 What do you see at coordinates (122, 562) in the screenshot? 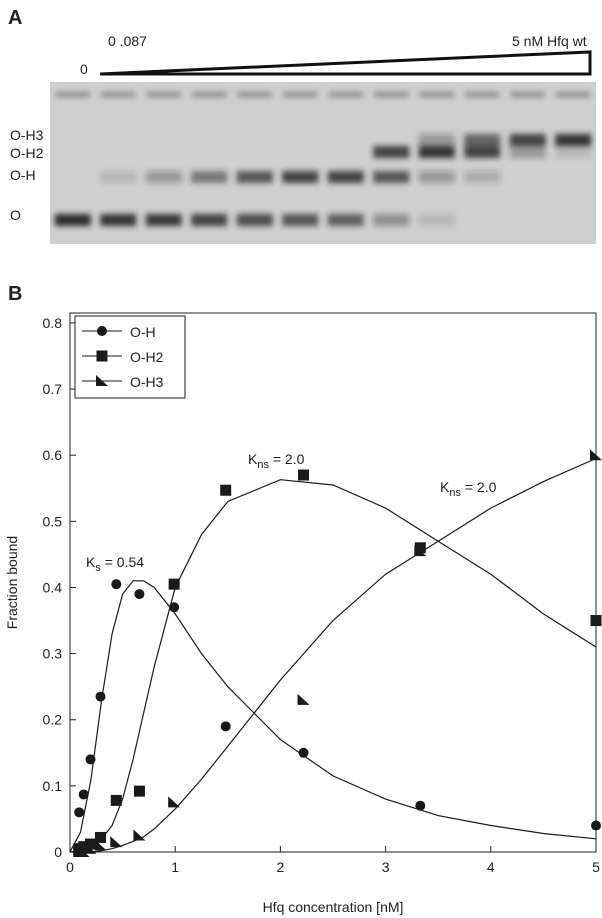
I see `annotation-part: = 0.54` at bounding box center [122, 562].